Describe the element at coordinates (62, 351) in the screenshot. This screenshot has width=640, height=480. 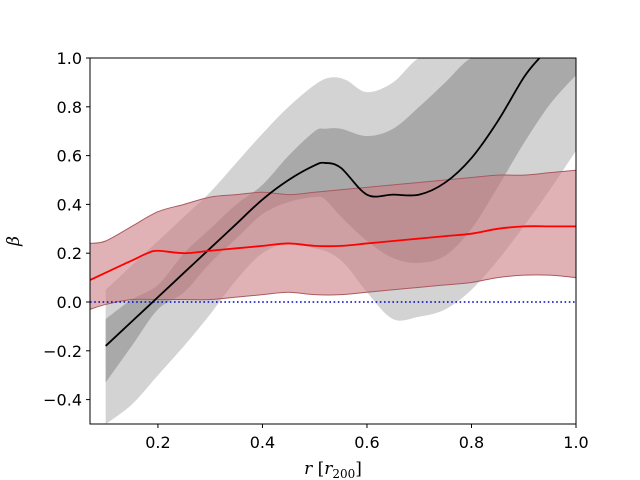
I see `y-tick-label: −0.2` at that location.